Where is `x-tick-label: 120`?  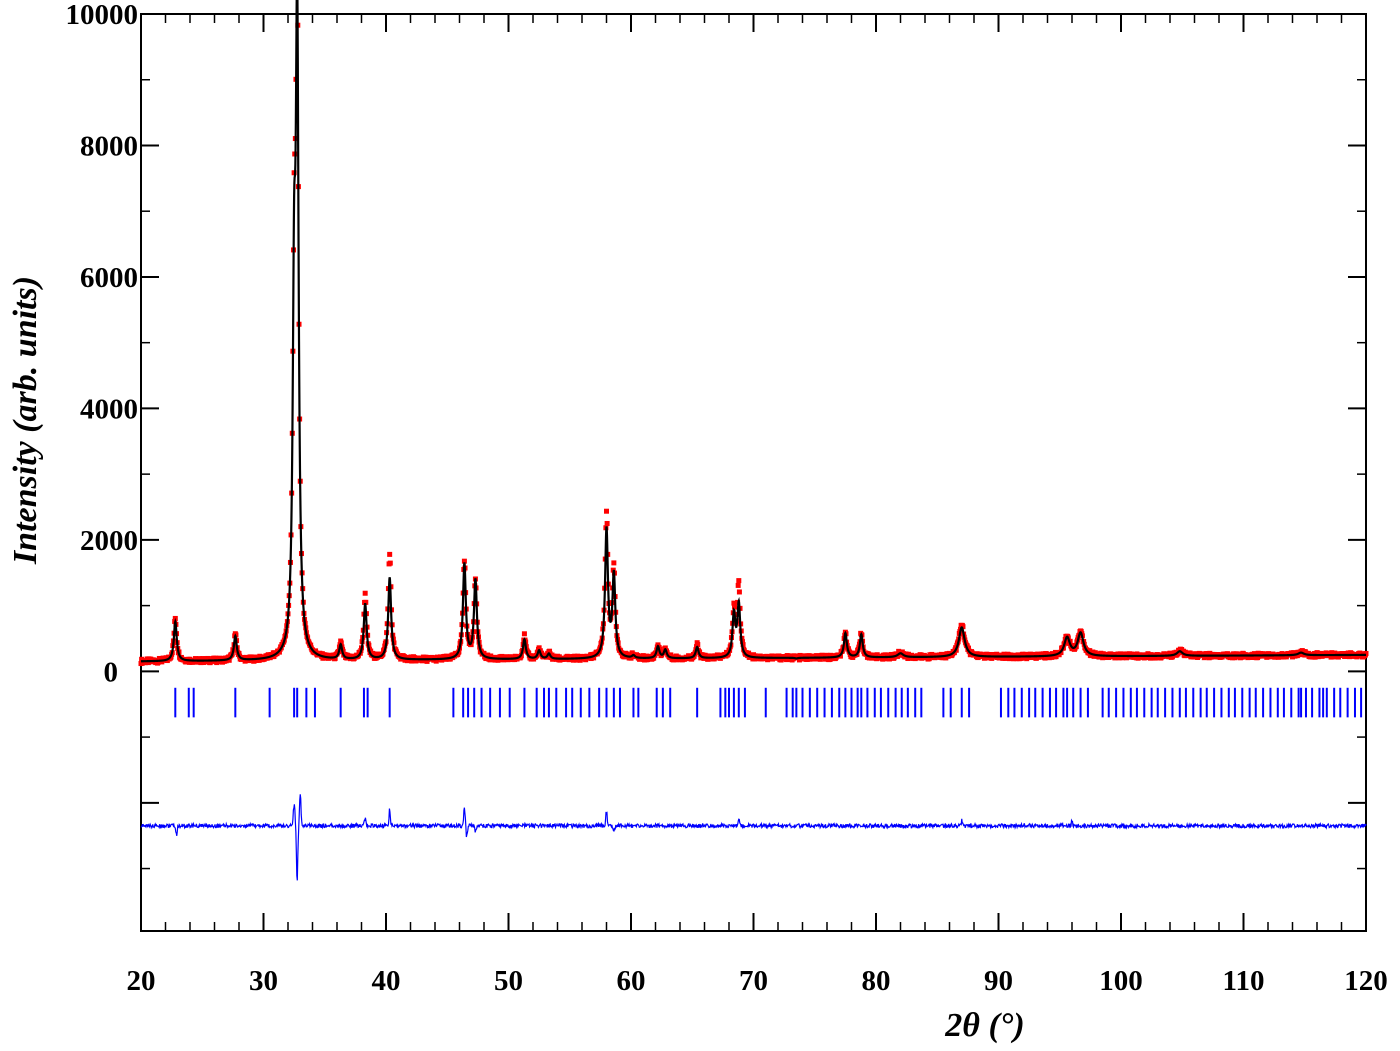 x-tick-label: 120 is located at coordinates (1366, 981).